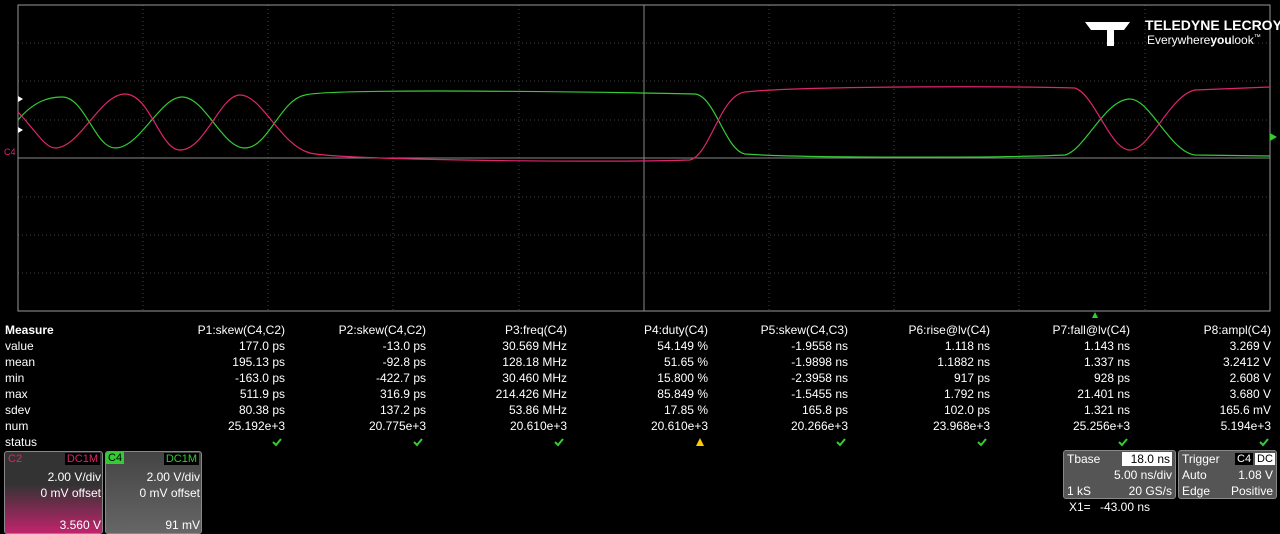 This screenshot has height=534, width=1280. I want to click on measure-row-label: min, so click(15, 378).